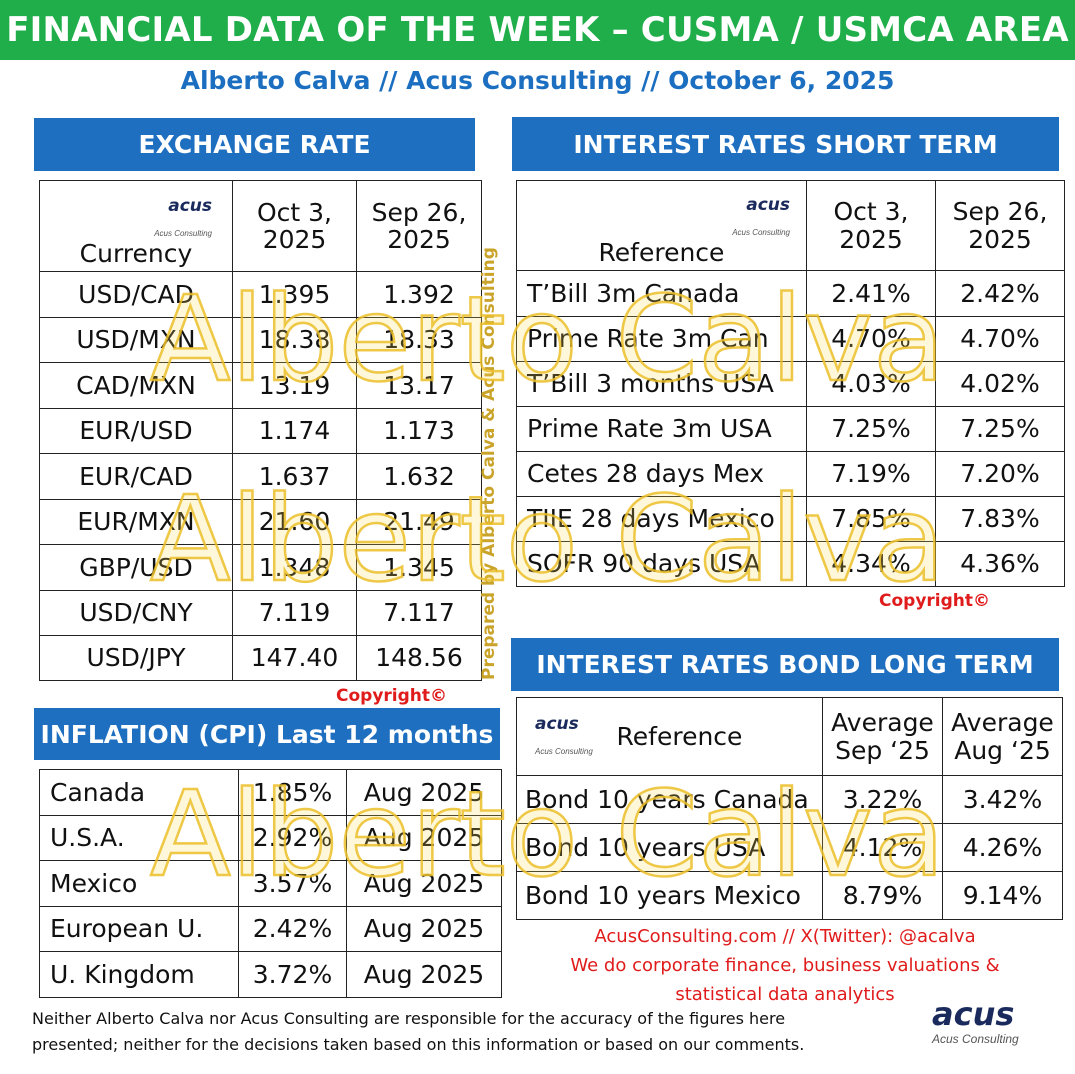 The image size is (1075, 1074). I want to click on value-cell: 18.33, so click(419, 340).